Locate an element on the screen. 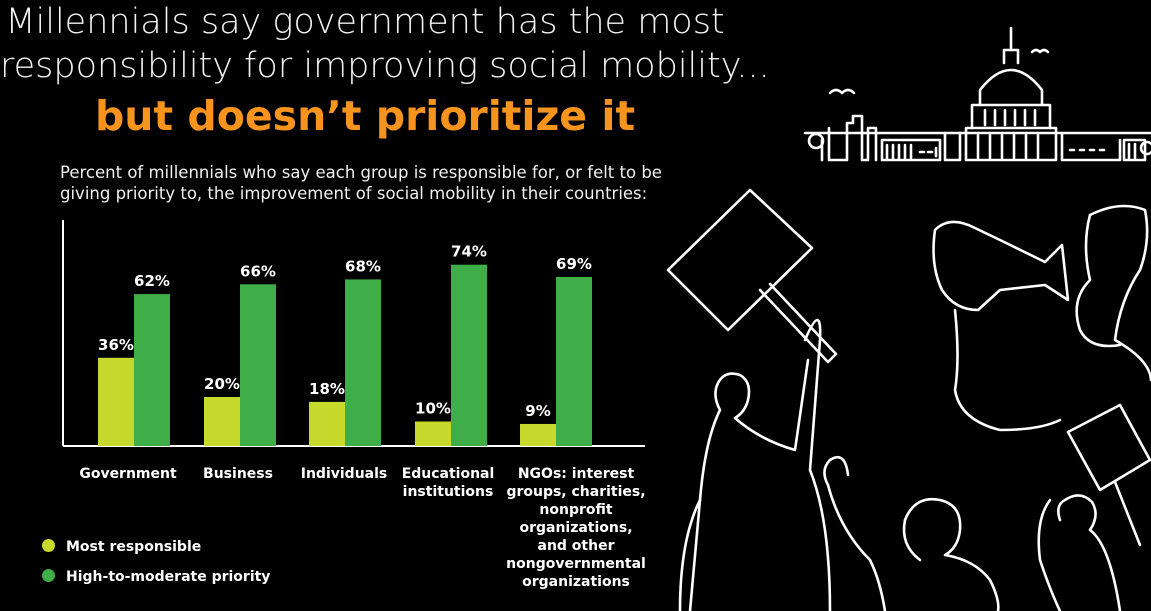 The height and width of the screenshot is (611, 1151). category-label-line: Educational is located at coordinates (448, 474).